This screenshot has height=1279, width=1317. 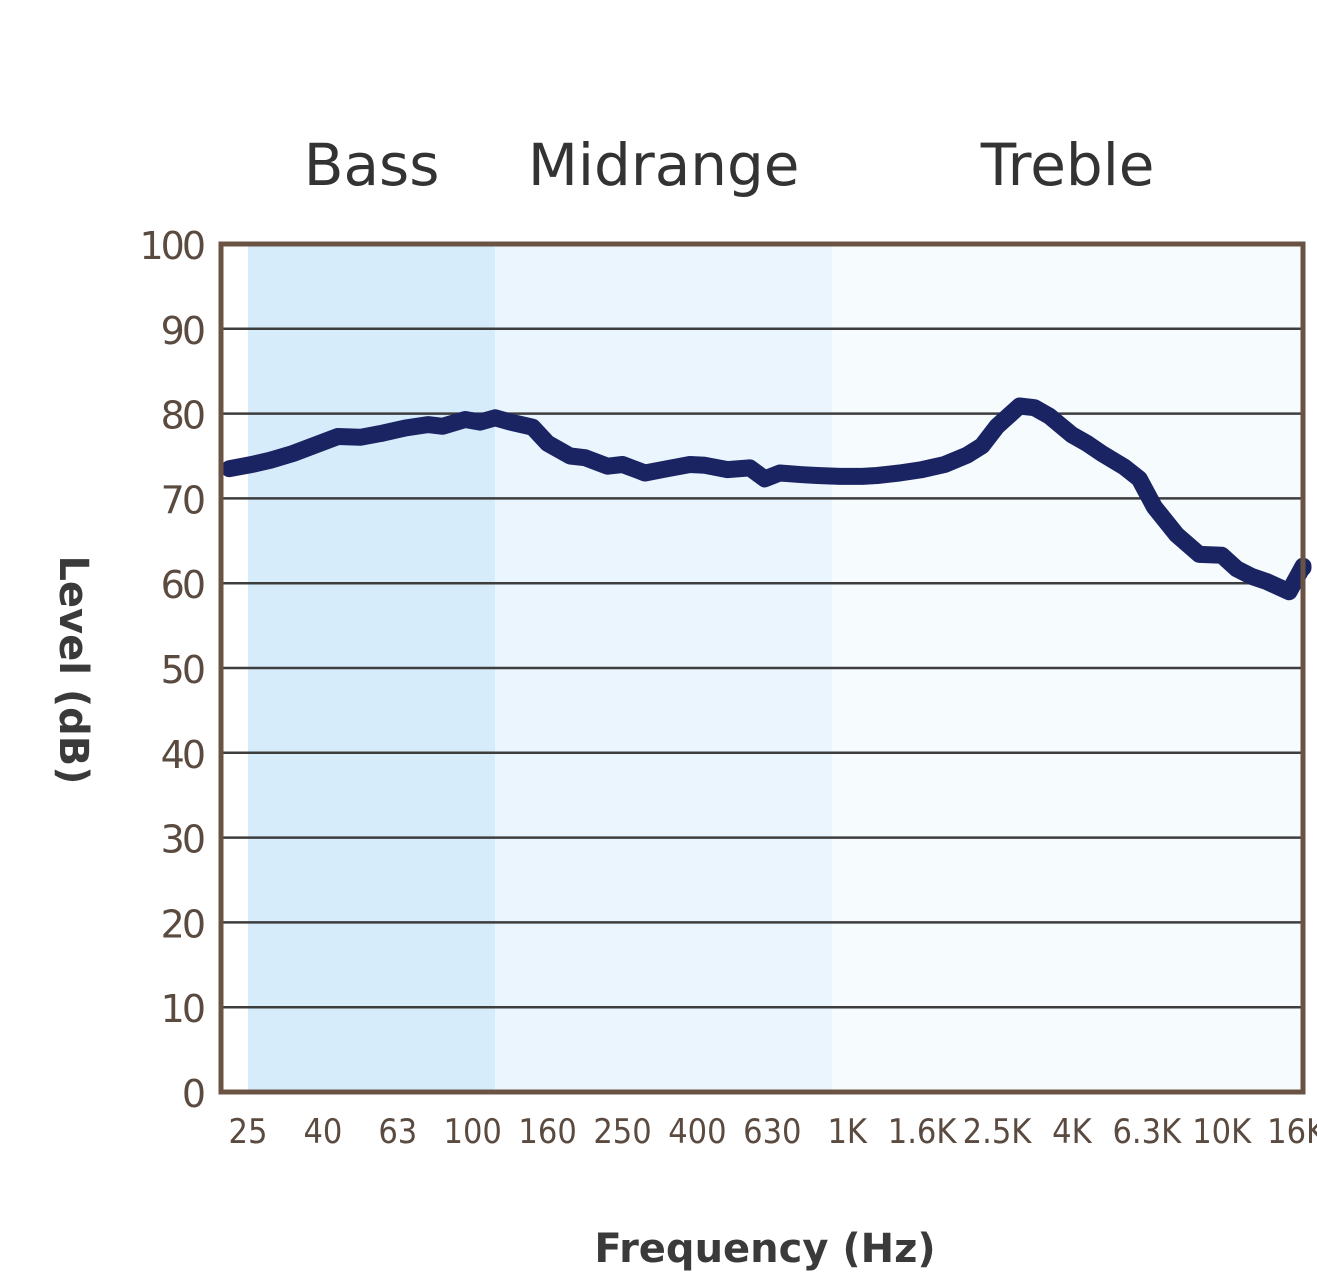 I want to click on series-layer, so click(x=766, y=499).